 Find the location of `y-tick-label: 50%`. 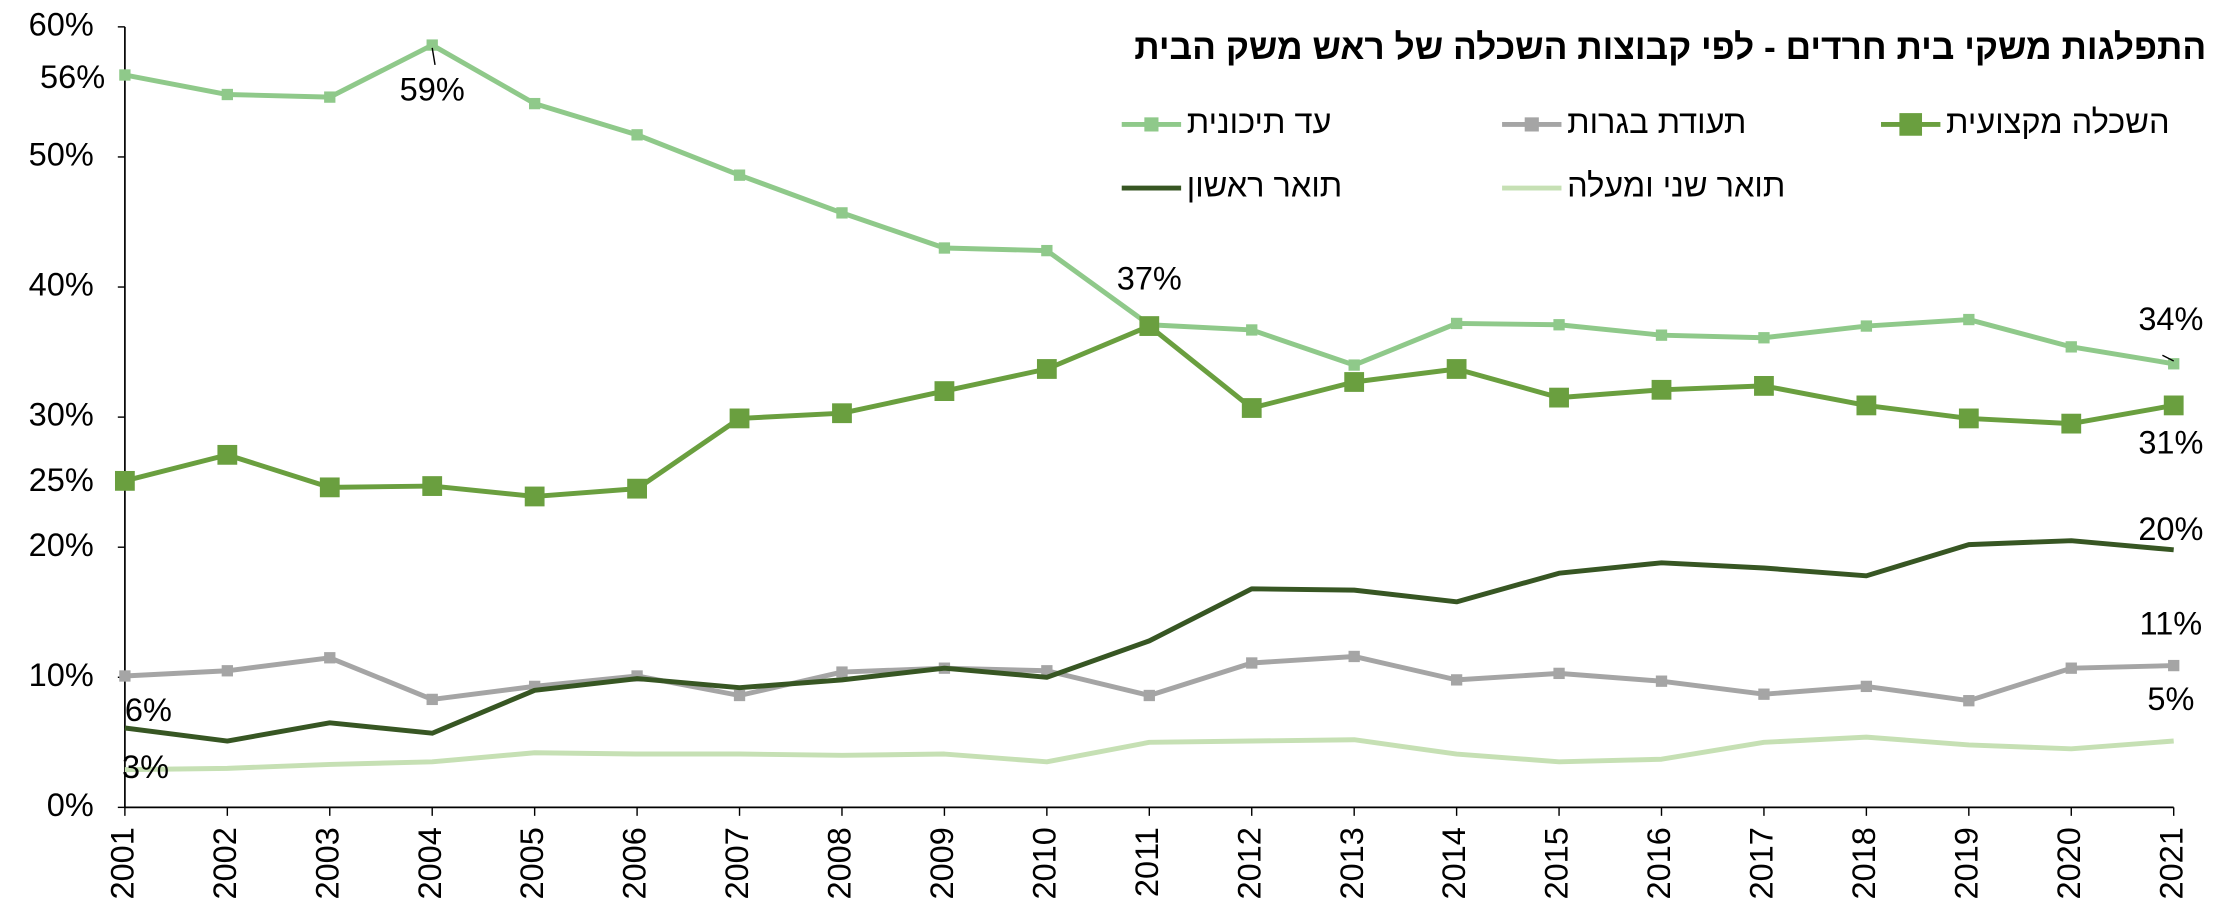

y-tick-label: 50% is located at coordinates (61, 155).